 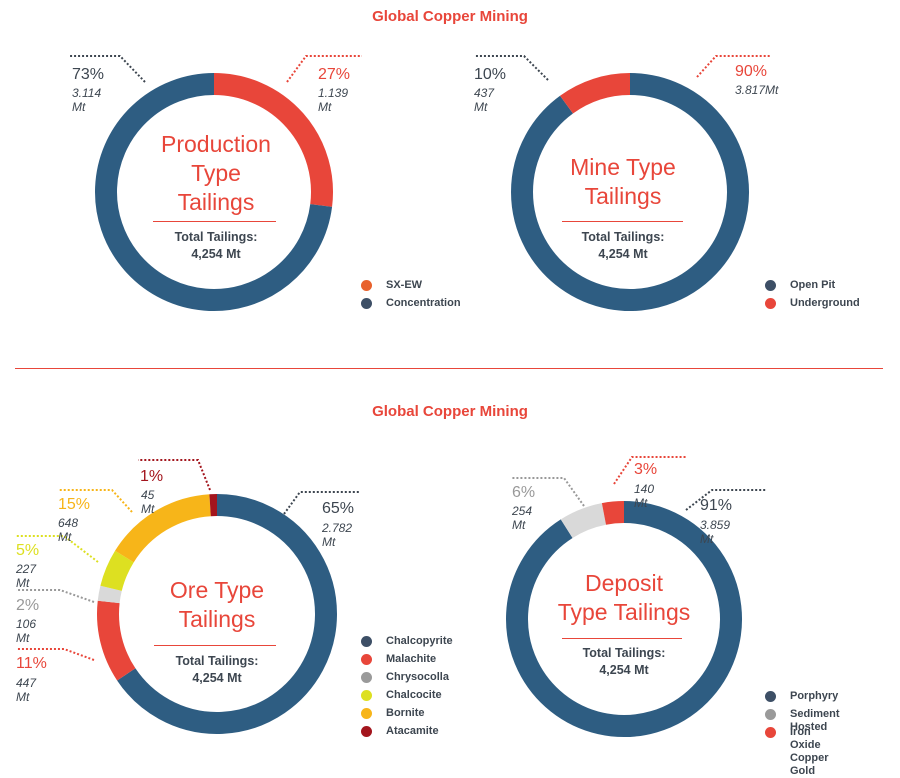 I want to click on donut-slice-sediment-hosted, so click(x=585, y=521).